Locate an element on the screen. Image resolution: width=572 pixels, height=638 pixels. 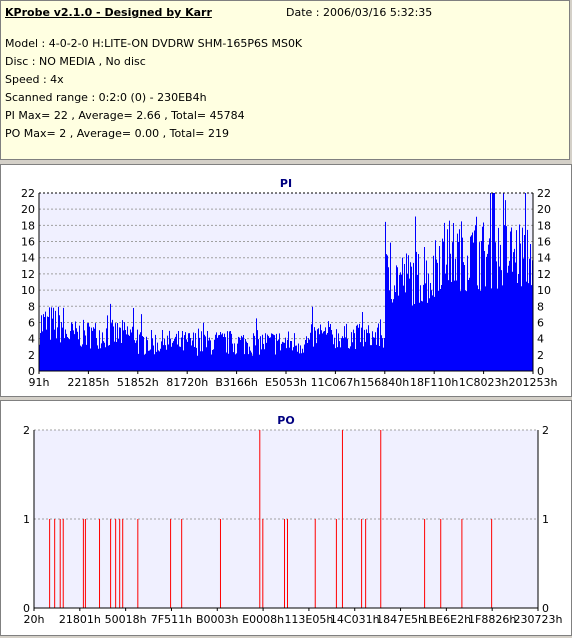
scan-date: Date : 2006/03/16 5:32:35 is located at coordinates (359, 12).